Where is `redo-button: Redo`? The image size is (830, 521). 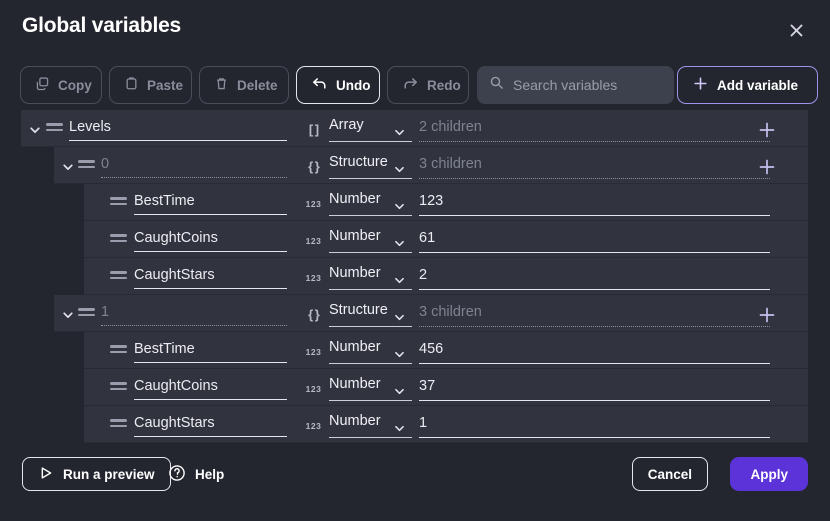 redo-button: Redo is located at coordinates (428, 85).